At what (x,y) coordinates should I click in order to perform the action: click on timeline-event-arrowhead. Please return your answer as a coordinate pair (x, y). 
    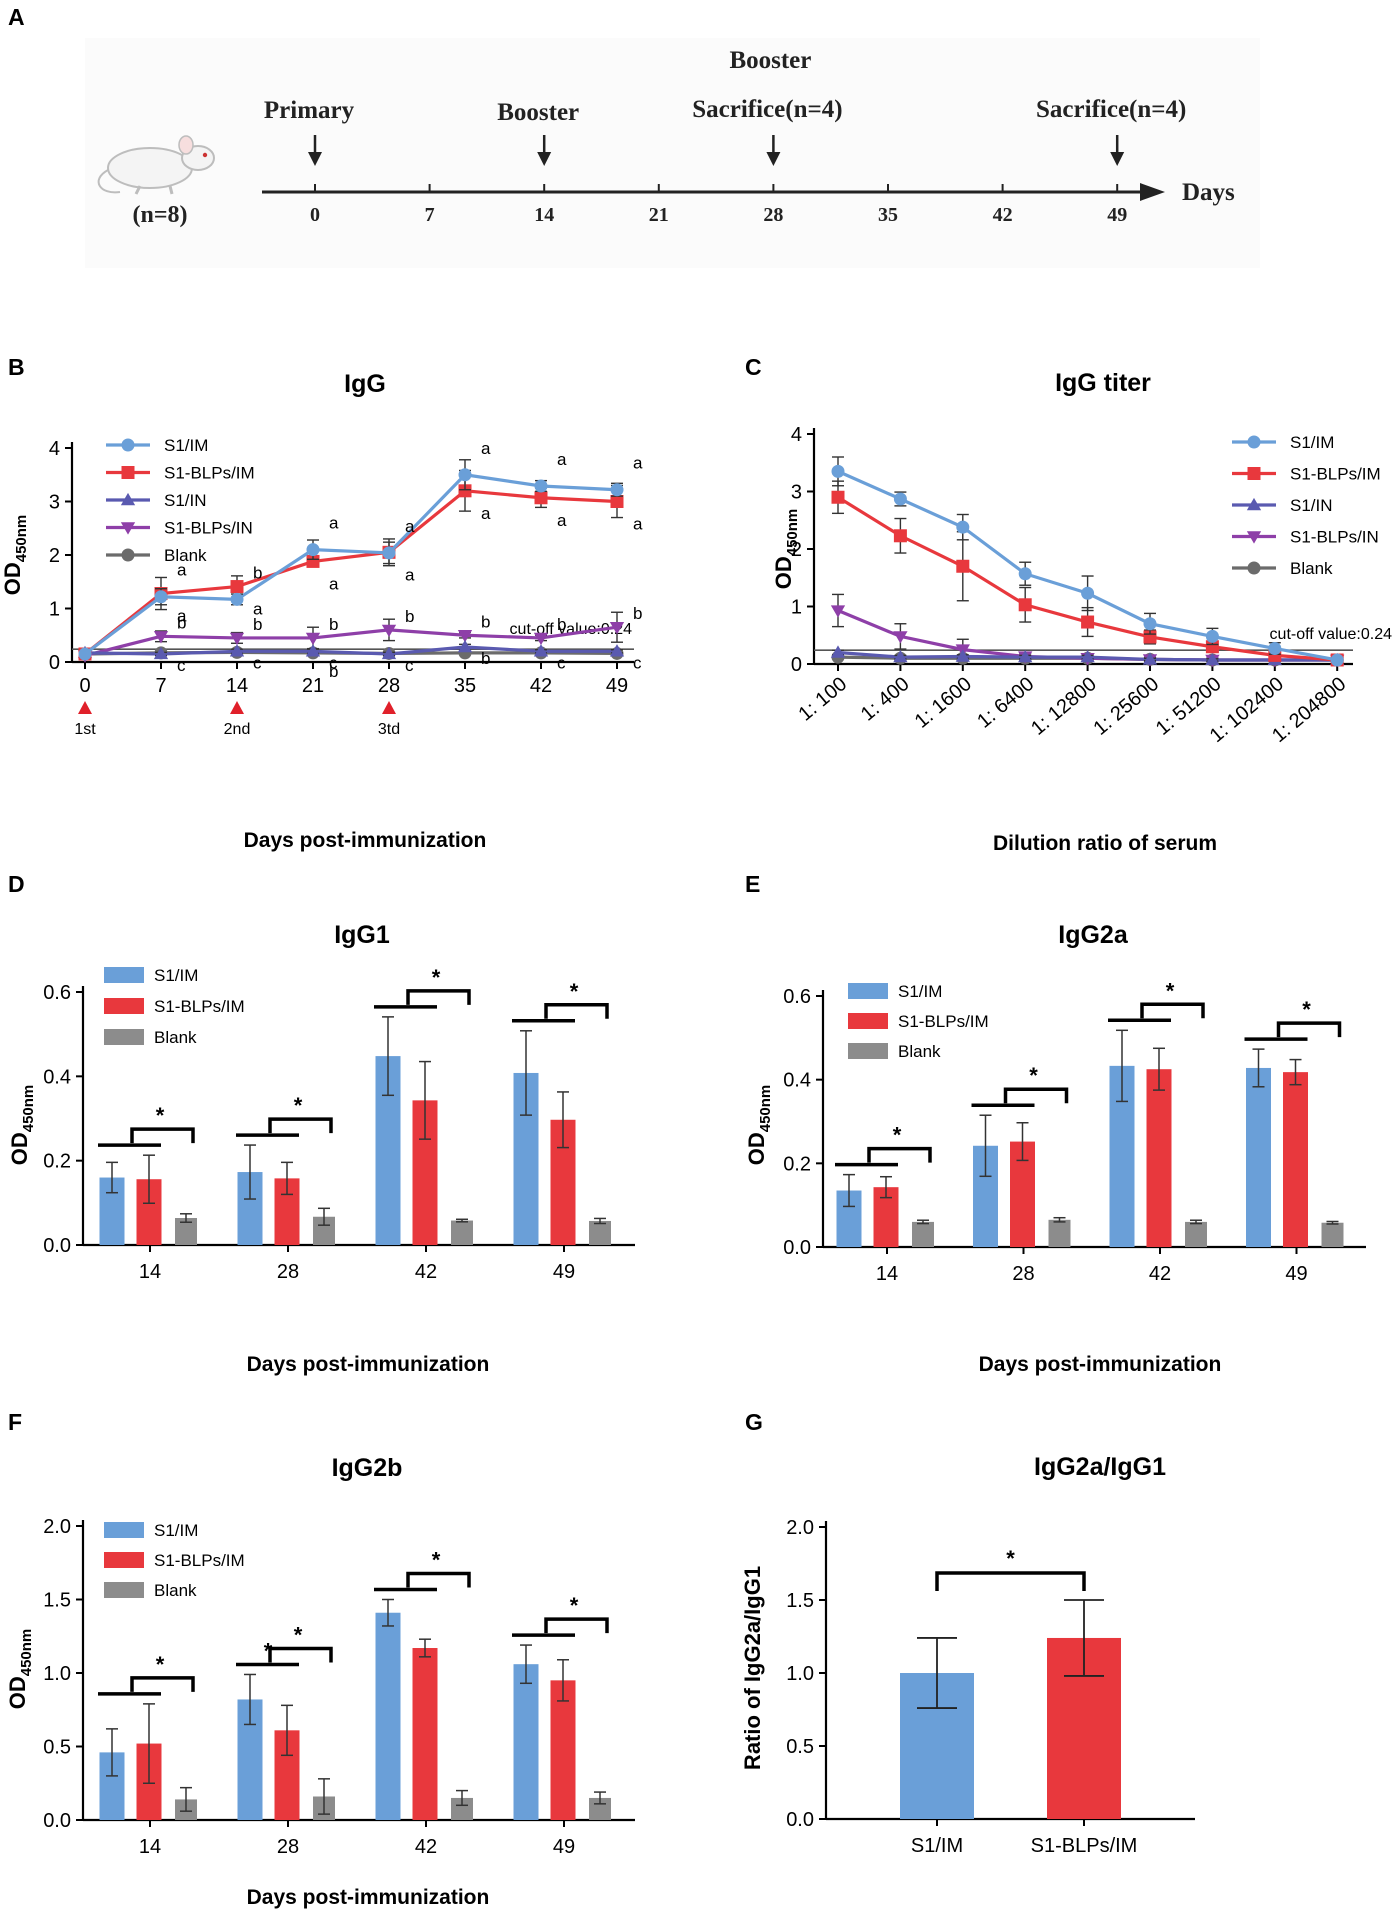
    Looking at the image, I should click on (544, 159).